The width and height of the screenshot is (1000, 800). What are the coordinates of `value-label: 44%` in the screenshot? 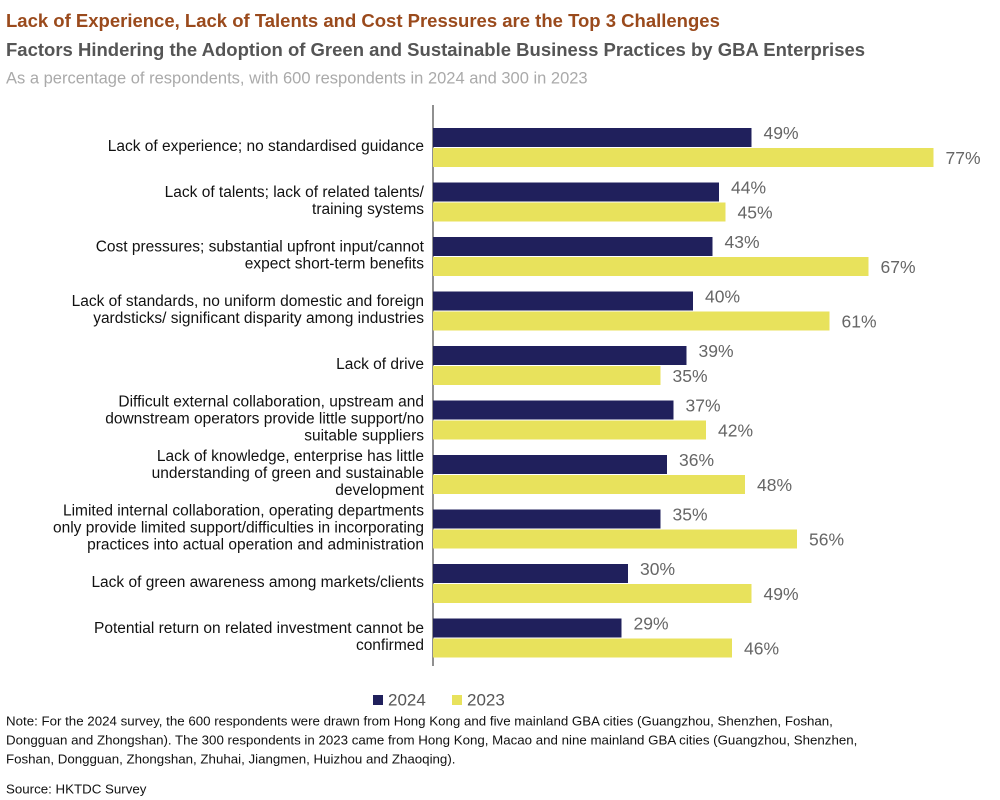 It's located at (748, 188).